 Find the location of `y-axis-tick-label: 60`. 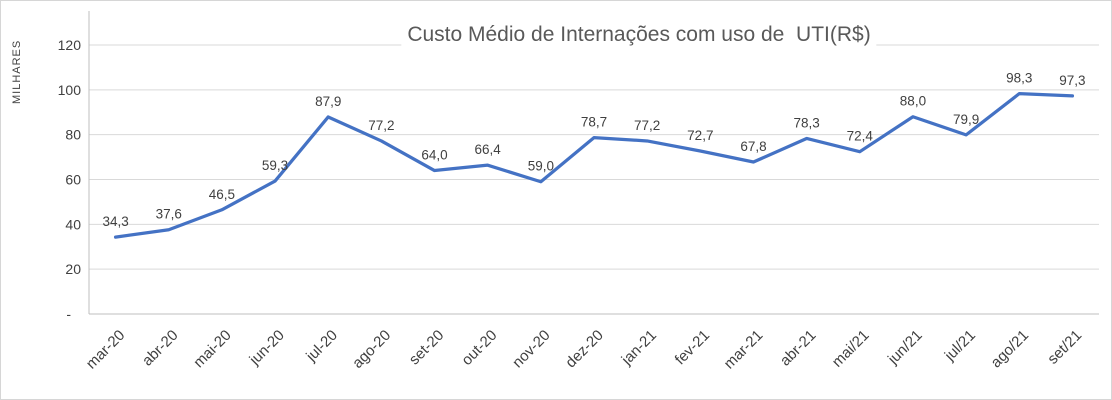

y-axis-tick-label: 60 is located at coordinates (73, 180).